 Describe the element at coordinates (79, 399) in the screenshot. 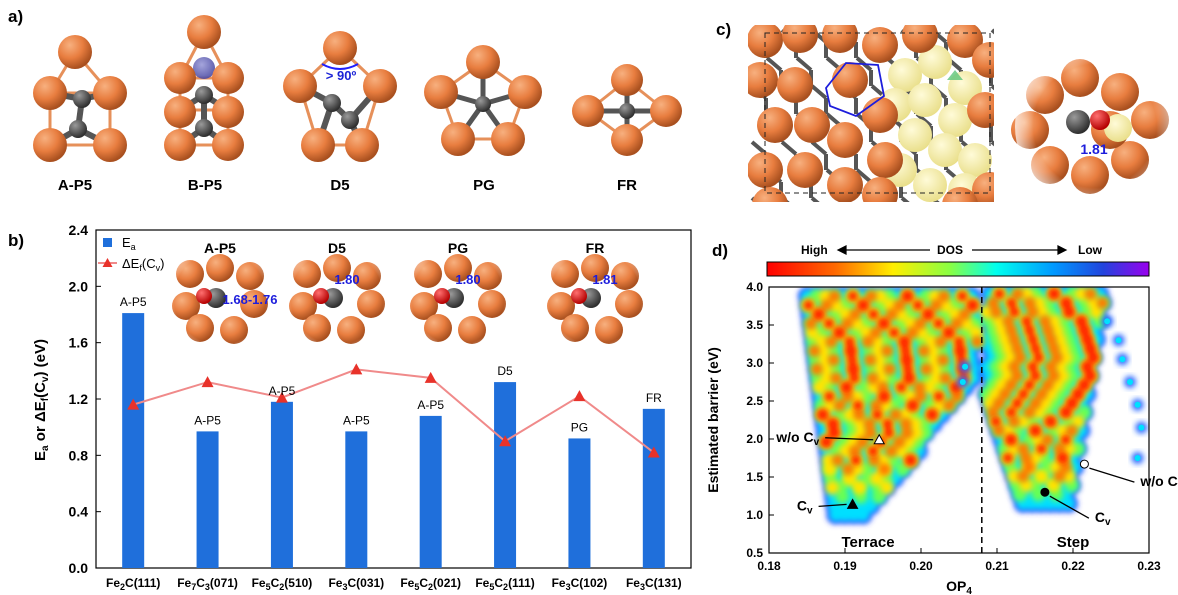

I see `chart-b-y-tick-label: 1.2` at that location.